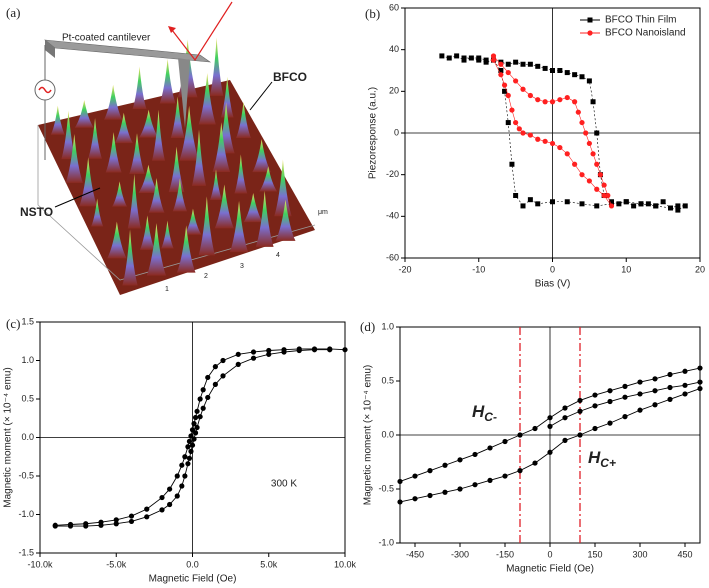 The width and height of the screenshot is (709, 588). Describe the element at coordinates (27, 321) in the screenshot. I see `y-tick-label: 1.5` at that location.